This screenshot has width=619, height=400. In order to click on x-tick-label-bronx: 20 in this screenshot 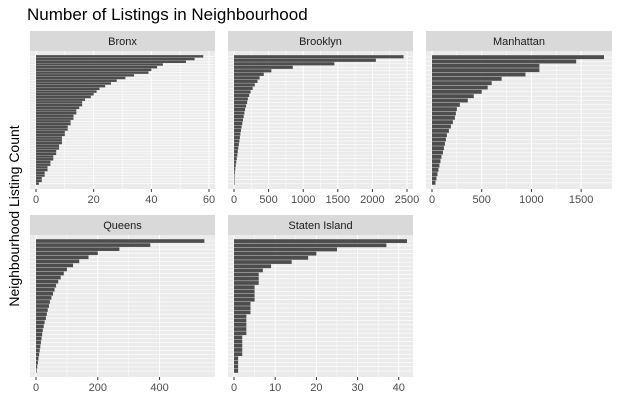, I will do `click(94, 200)`.